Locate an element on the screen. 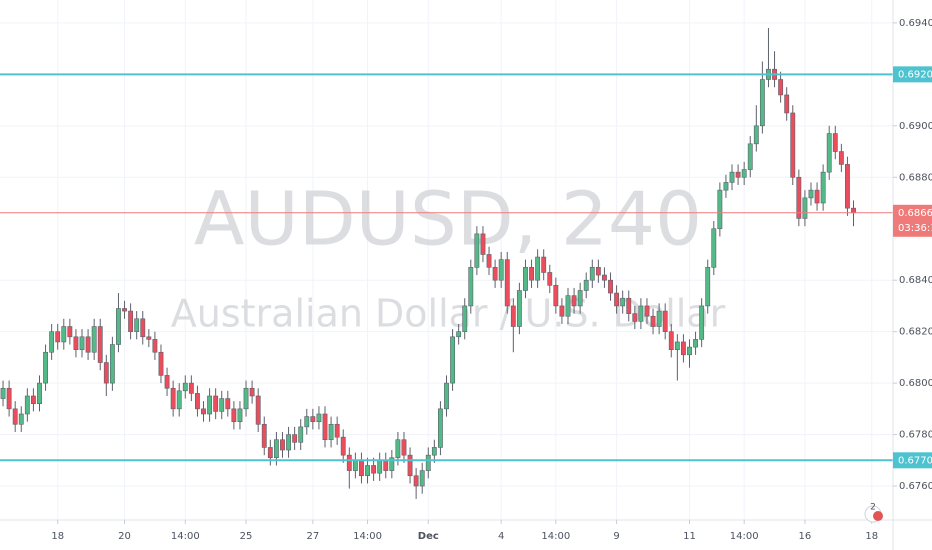  x-tick-label: 11 is located at coordinates (689, 536).